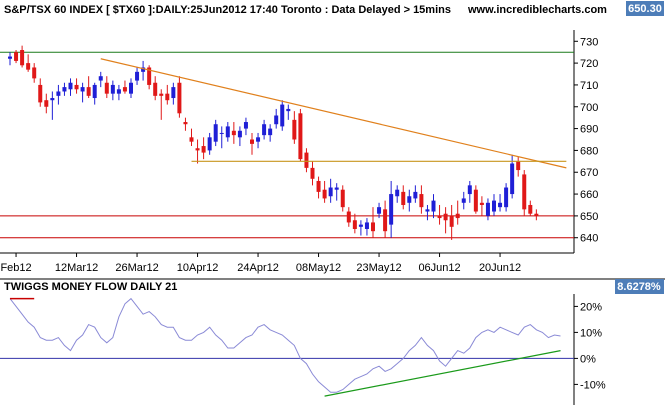  Describe the element at coordinates (589, 64) in the screenshot. I see `price-y-tick-label: 720` at that location.